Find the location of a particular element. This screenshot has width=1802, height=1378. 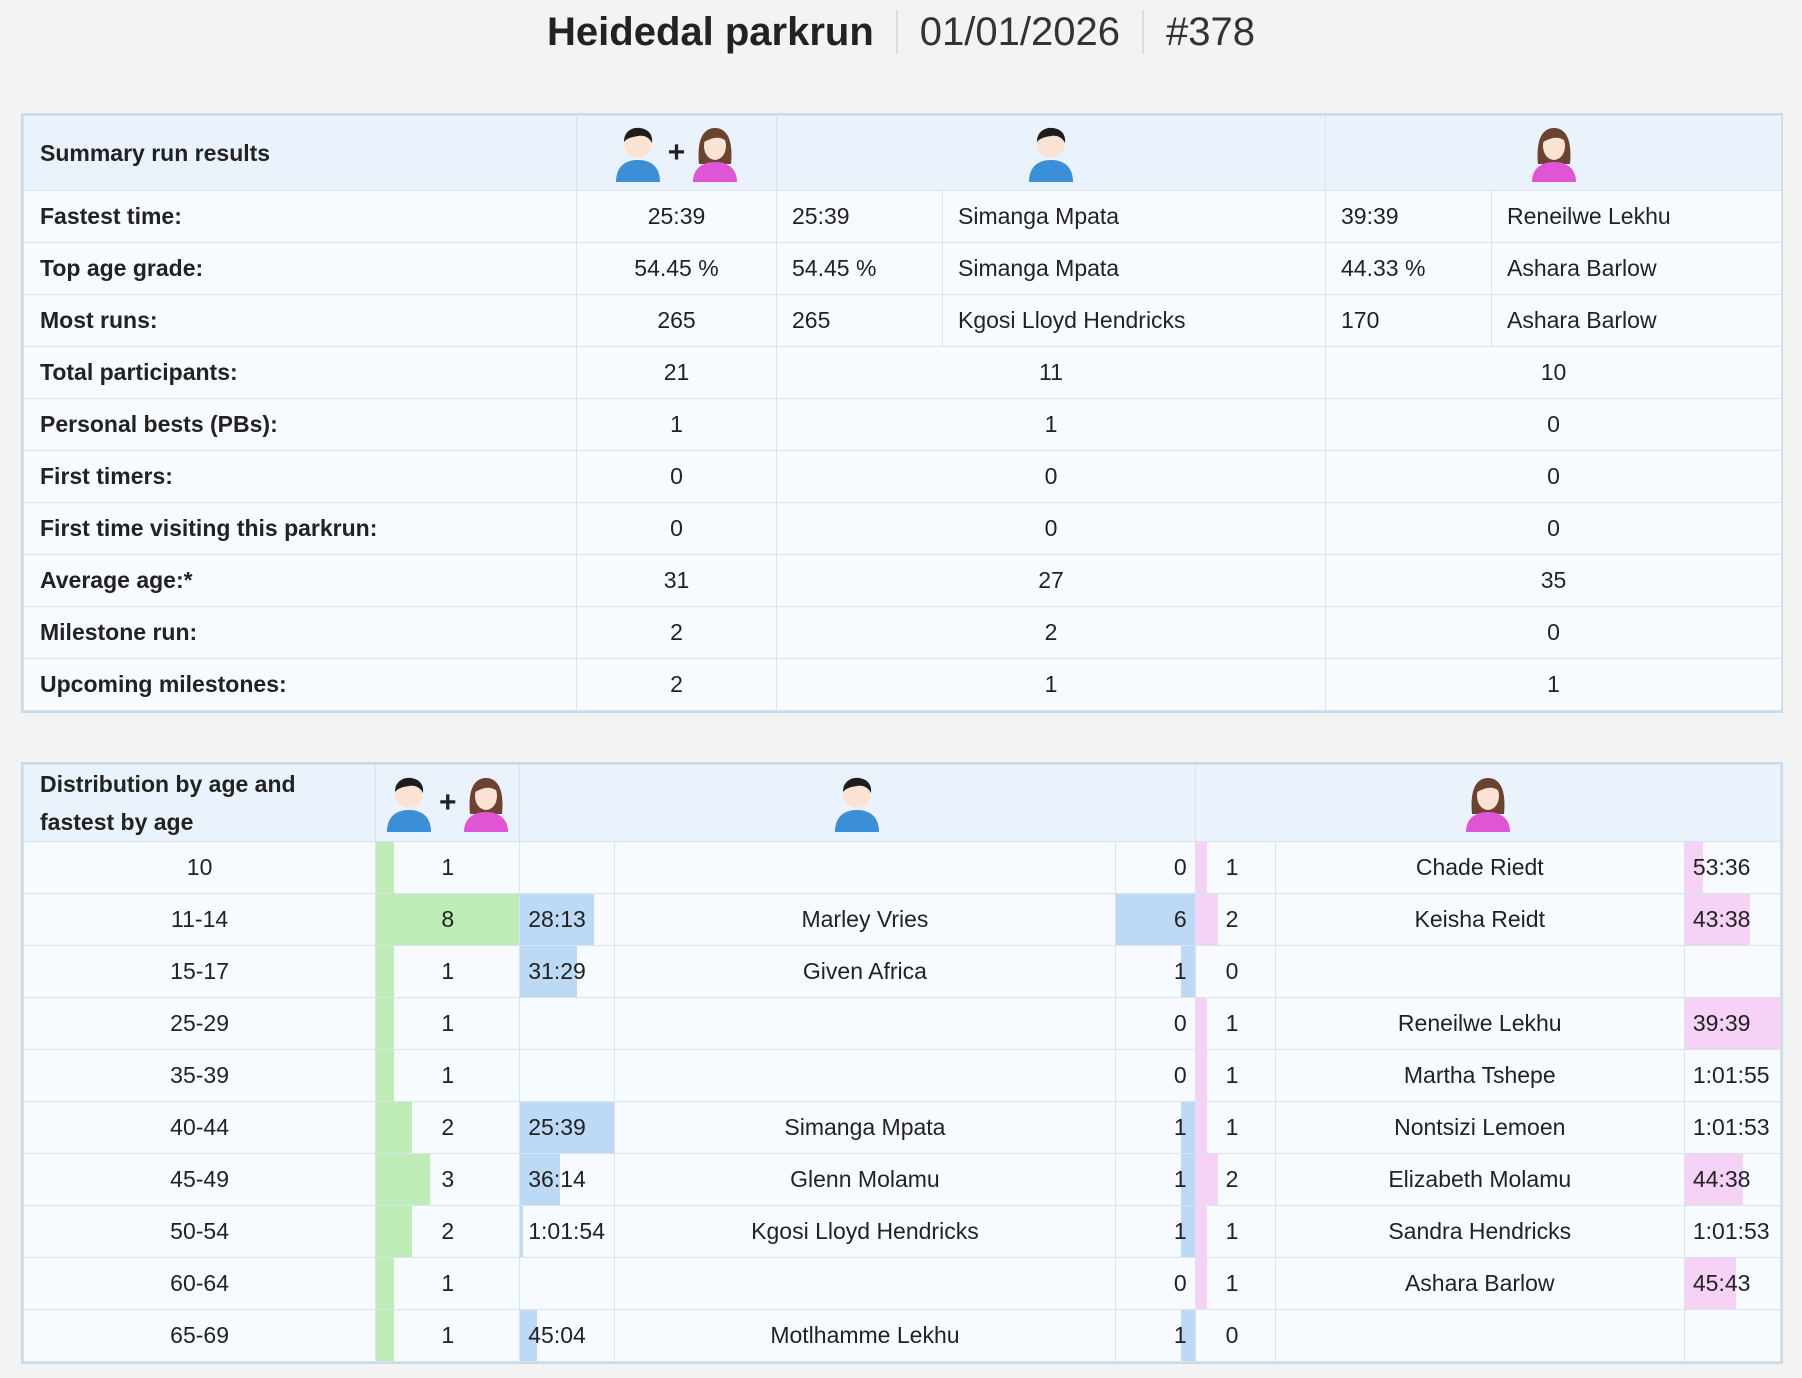

female-fastest-time: 45:43 is located at coordinates (1721, 1283).